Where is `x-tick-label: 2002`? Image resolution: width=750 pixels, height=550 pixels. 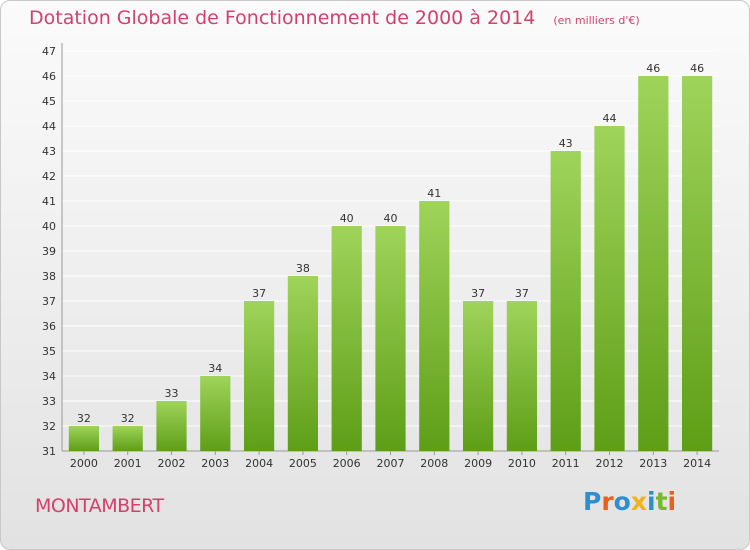
x-tick-label: 2002 is located at coordinates (172, 463).